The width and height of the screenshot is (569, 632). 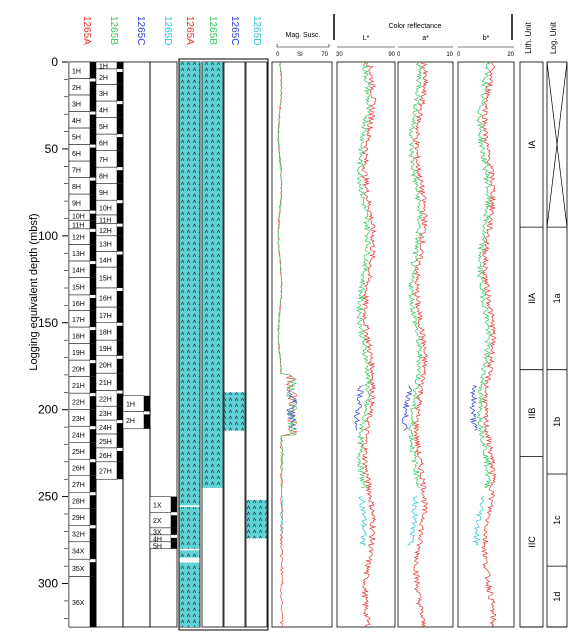 What do you see at coordinates (292, 409) in the screenshot?
I see `mag-susc-series-1265C` at bounding box center [292, 409].